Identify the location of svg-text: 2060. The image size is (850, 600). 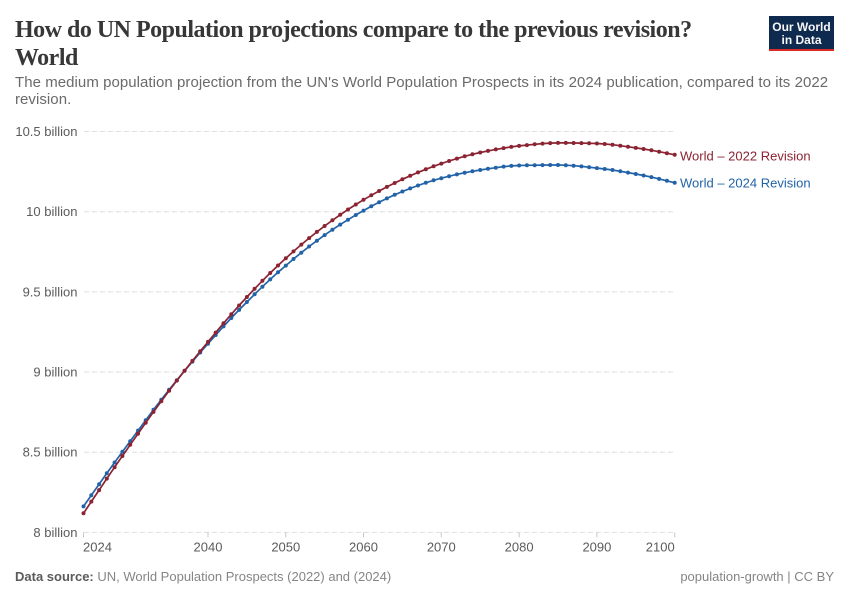
(363, 547).